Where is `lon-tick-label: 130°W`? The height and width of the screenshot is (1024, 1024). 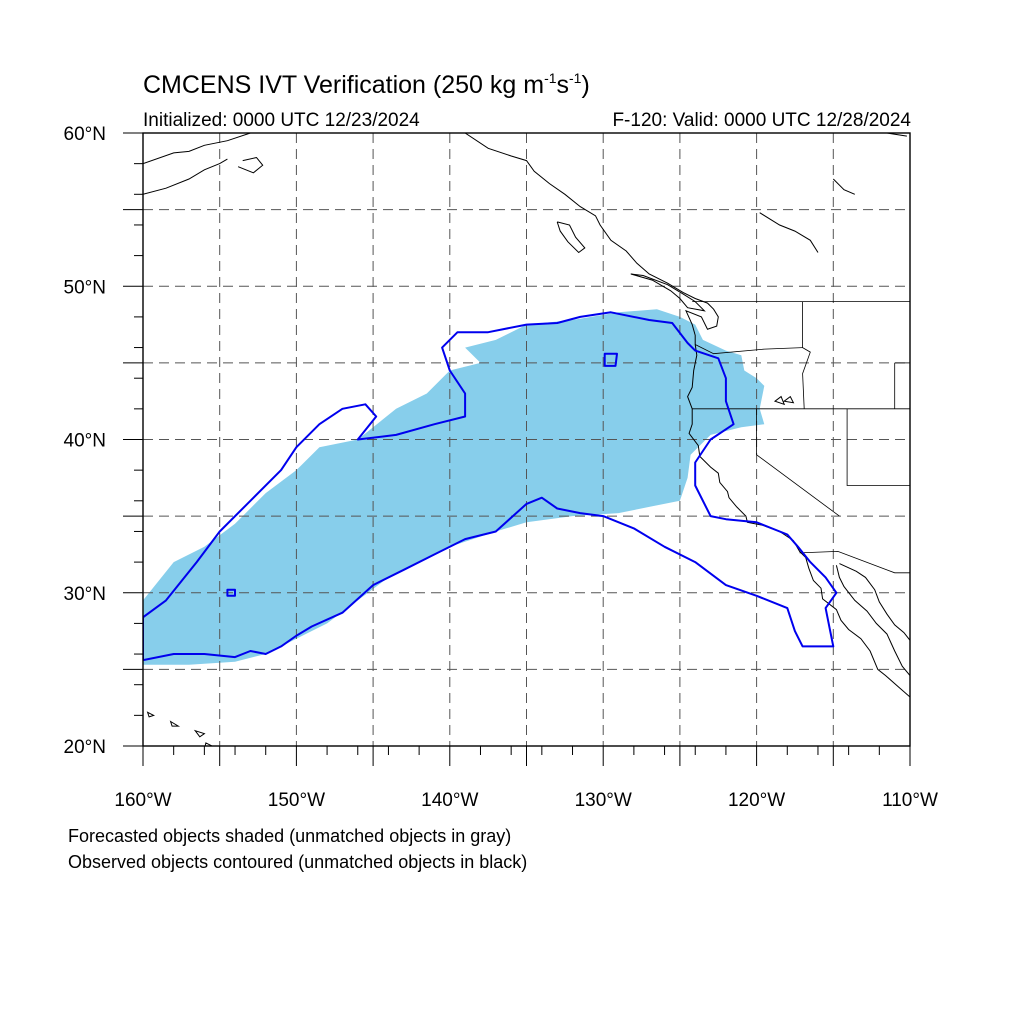
lon-tick-label: 130°W is located at coordinates (603, 800).